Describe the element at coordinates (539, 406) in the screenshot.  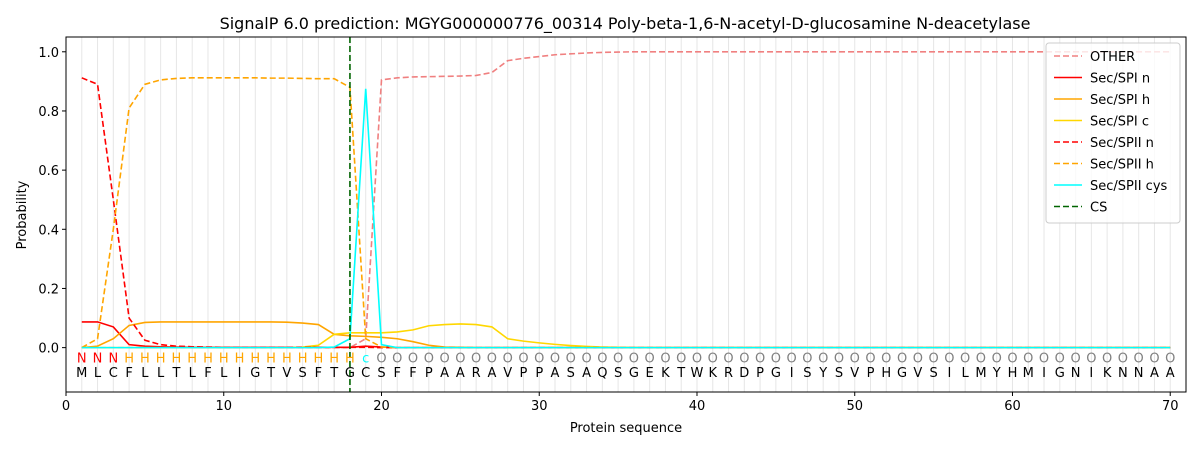
I see `x-tick-label: 30` at that location.